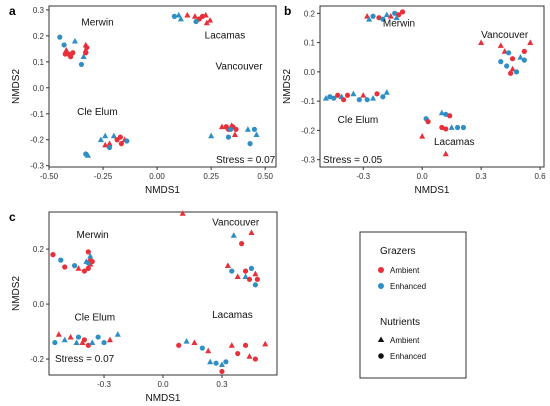  What do you see at coordinates (287, 86) in the screenshot?
I see `y-axis-label-b: NMDS2` at bounding box center [287, 86].